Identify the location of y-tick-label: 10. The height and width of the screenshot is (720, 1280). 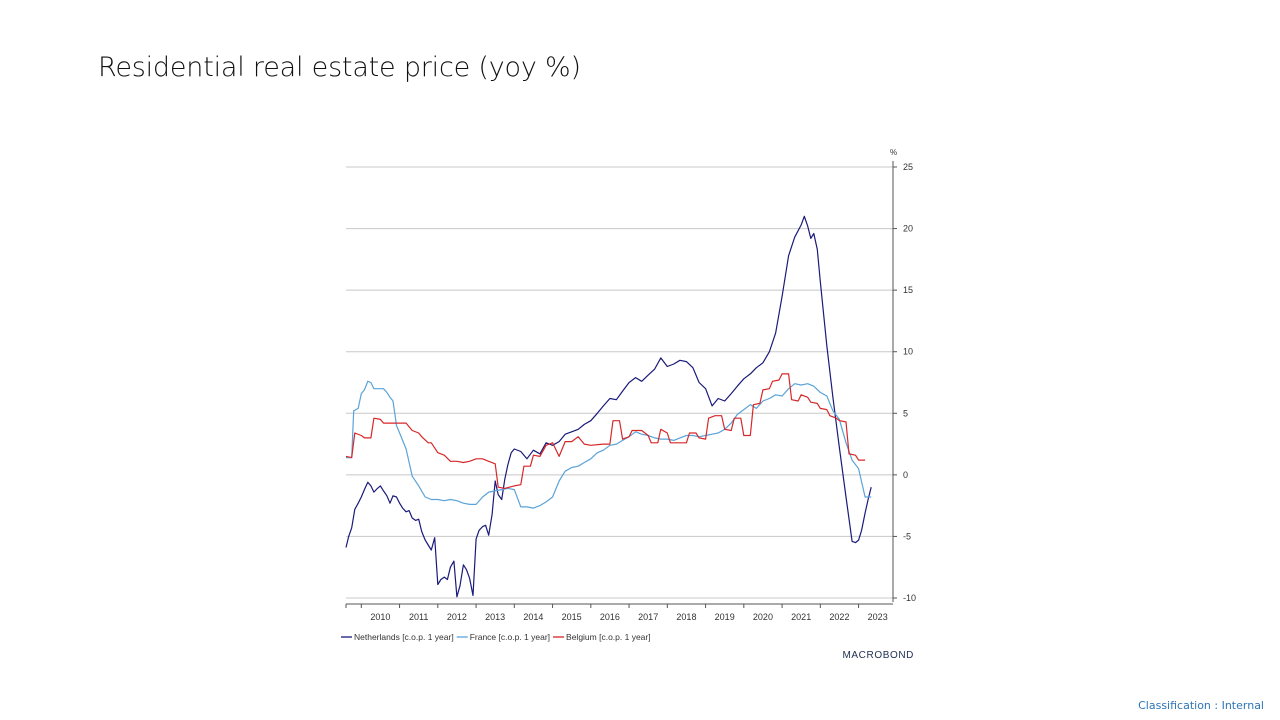
(908, 352).